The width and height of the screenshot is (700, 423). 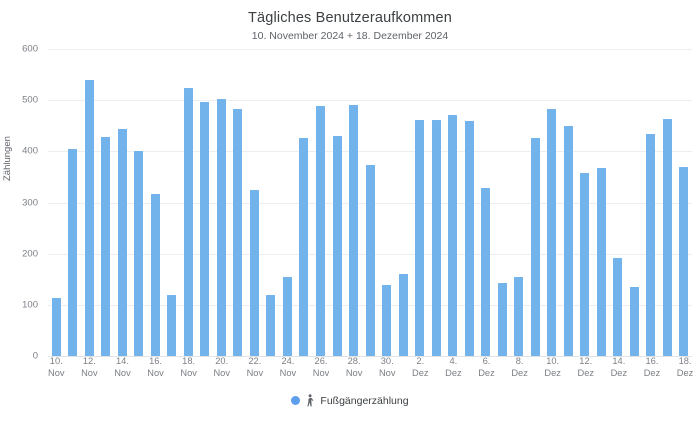 What do you see at coordinates (30, 100) in the screenshot?
I see `y-axis-tick-500: 500` at bounding box center [30, 100].